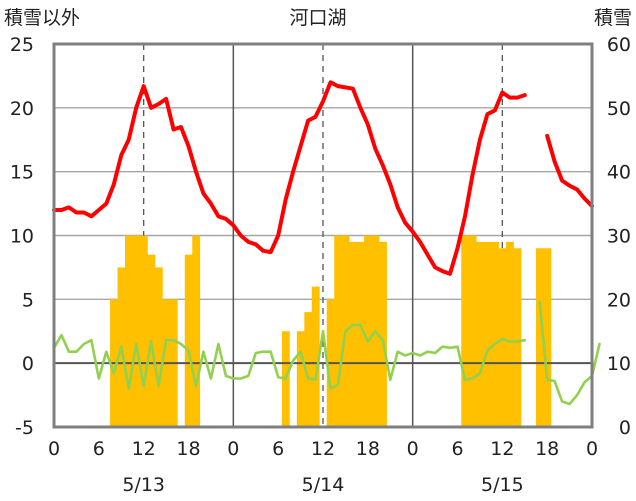 The image size is (636, 501). I want to click on left-tick-label: 25, so click(22, 45).